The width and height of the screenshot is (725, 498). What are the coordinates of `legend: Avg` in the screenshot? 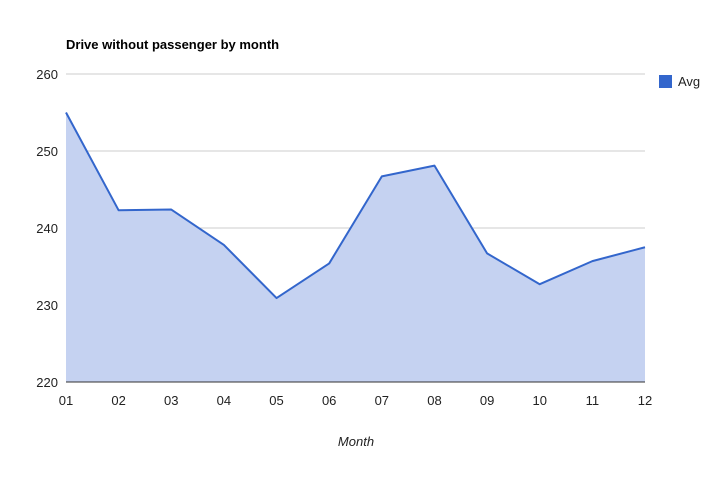 It's located at (679, 81).